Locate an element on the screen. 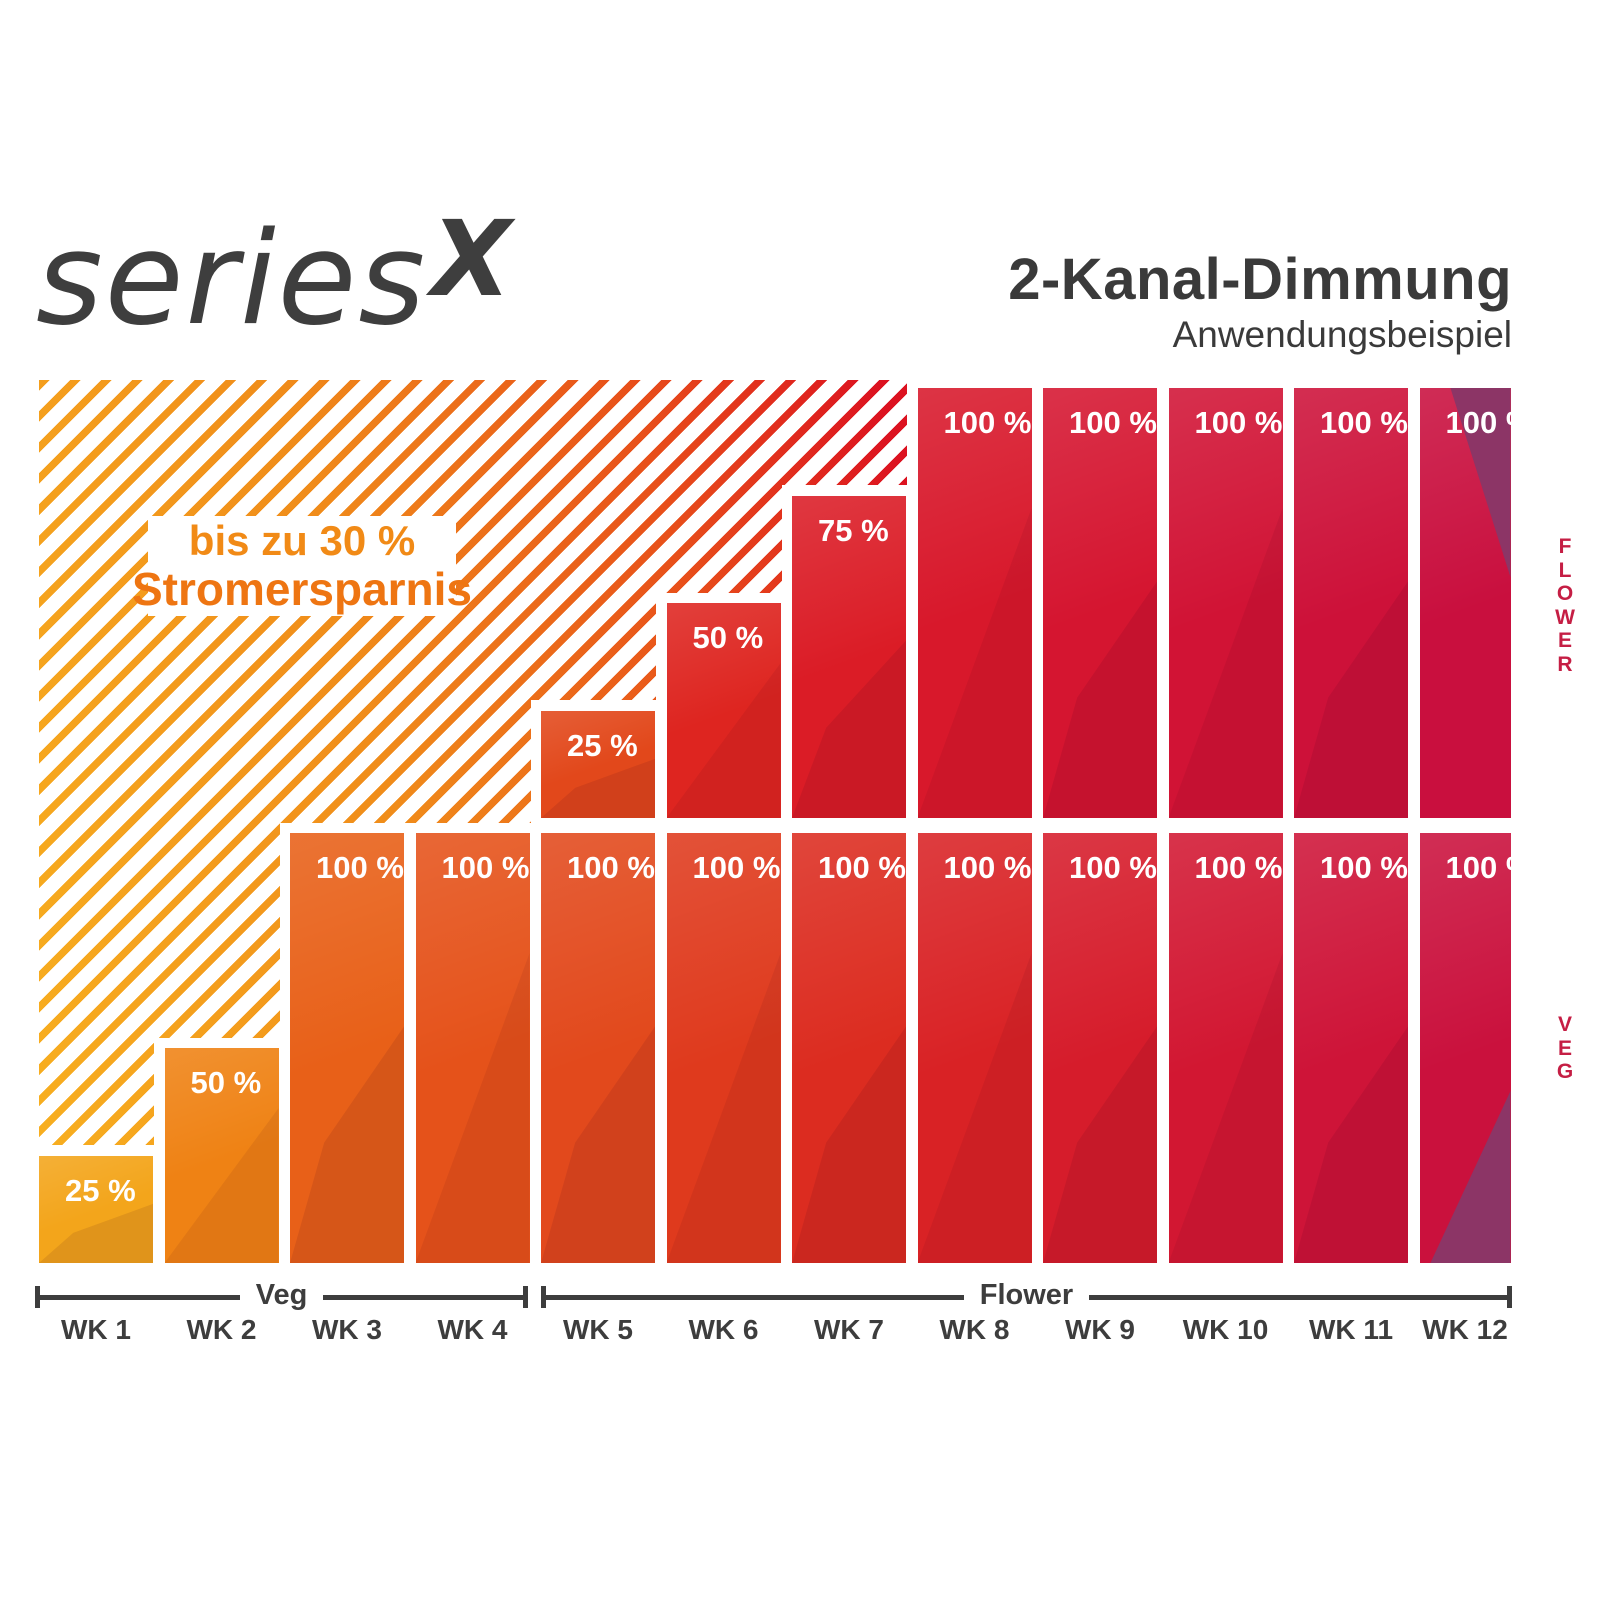  page-subtitle: Anwendungsbeispiel is located at coordinates (1342, 334).